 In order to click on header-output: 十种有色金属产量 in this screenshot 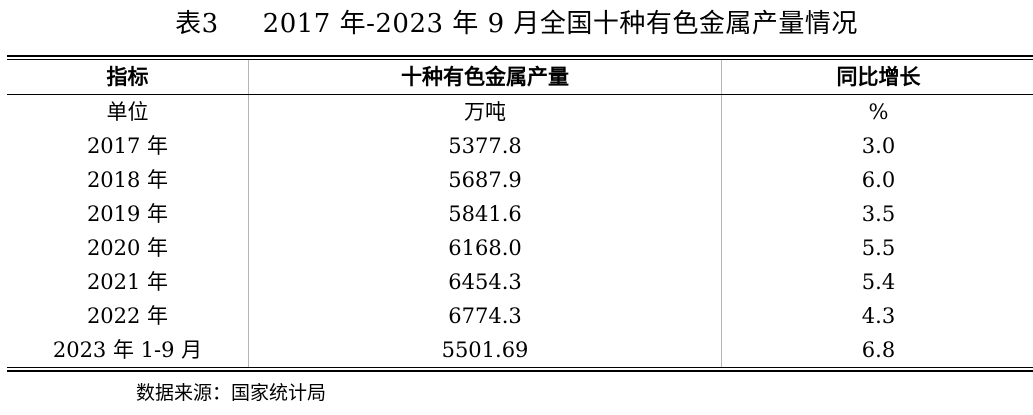, I will do `click(485, 77)`.